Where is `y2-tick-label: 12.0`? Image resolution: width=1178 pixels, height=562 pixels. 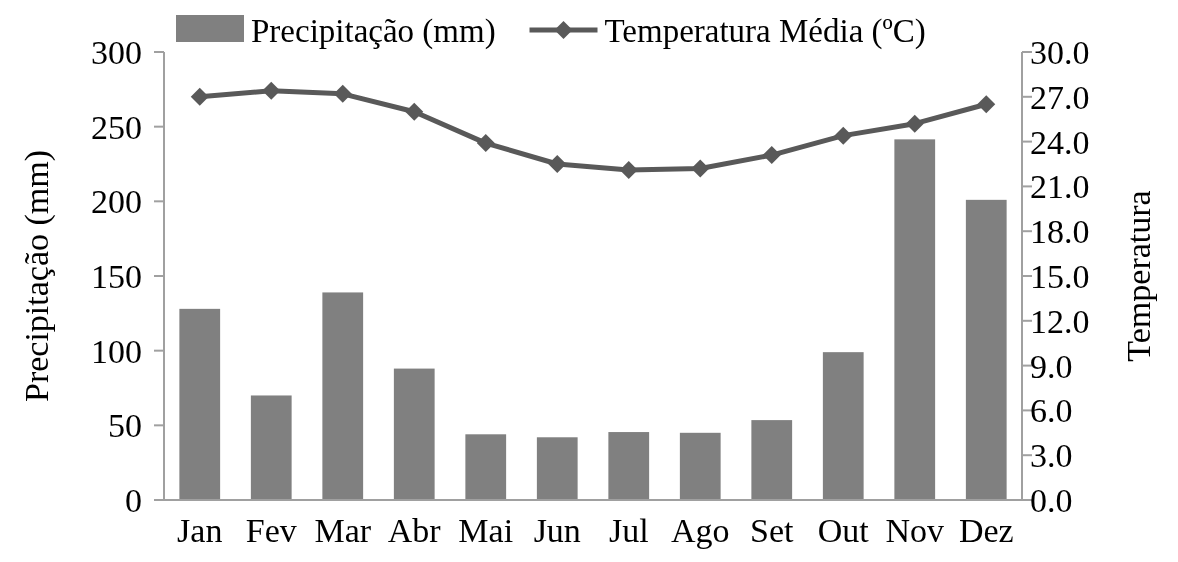
y2-tick-label: 12.0 is located at coordinates (1060, 321).